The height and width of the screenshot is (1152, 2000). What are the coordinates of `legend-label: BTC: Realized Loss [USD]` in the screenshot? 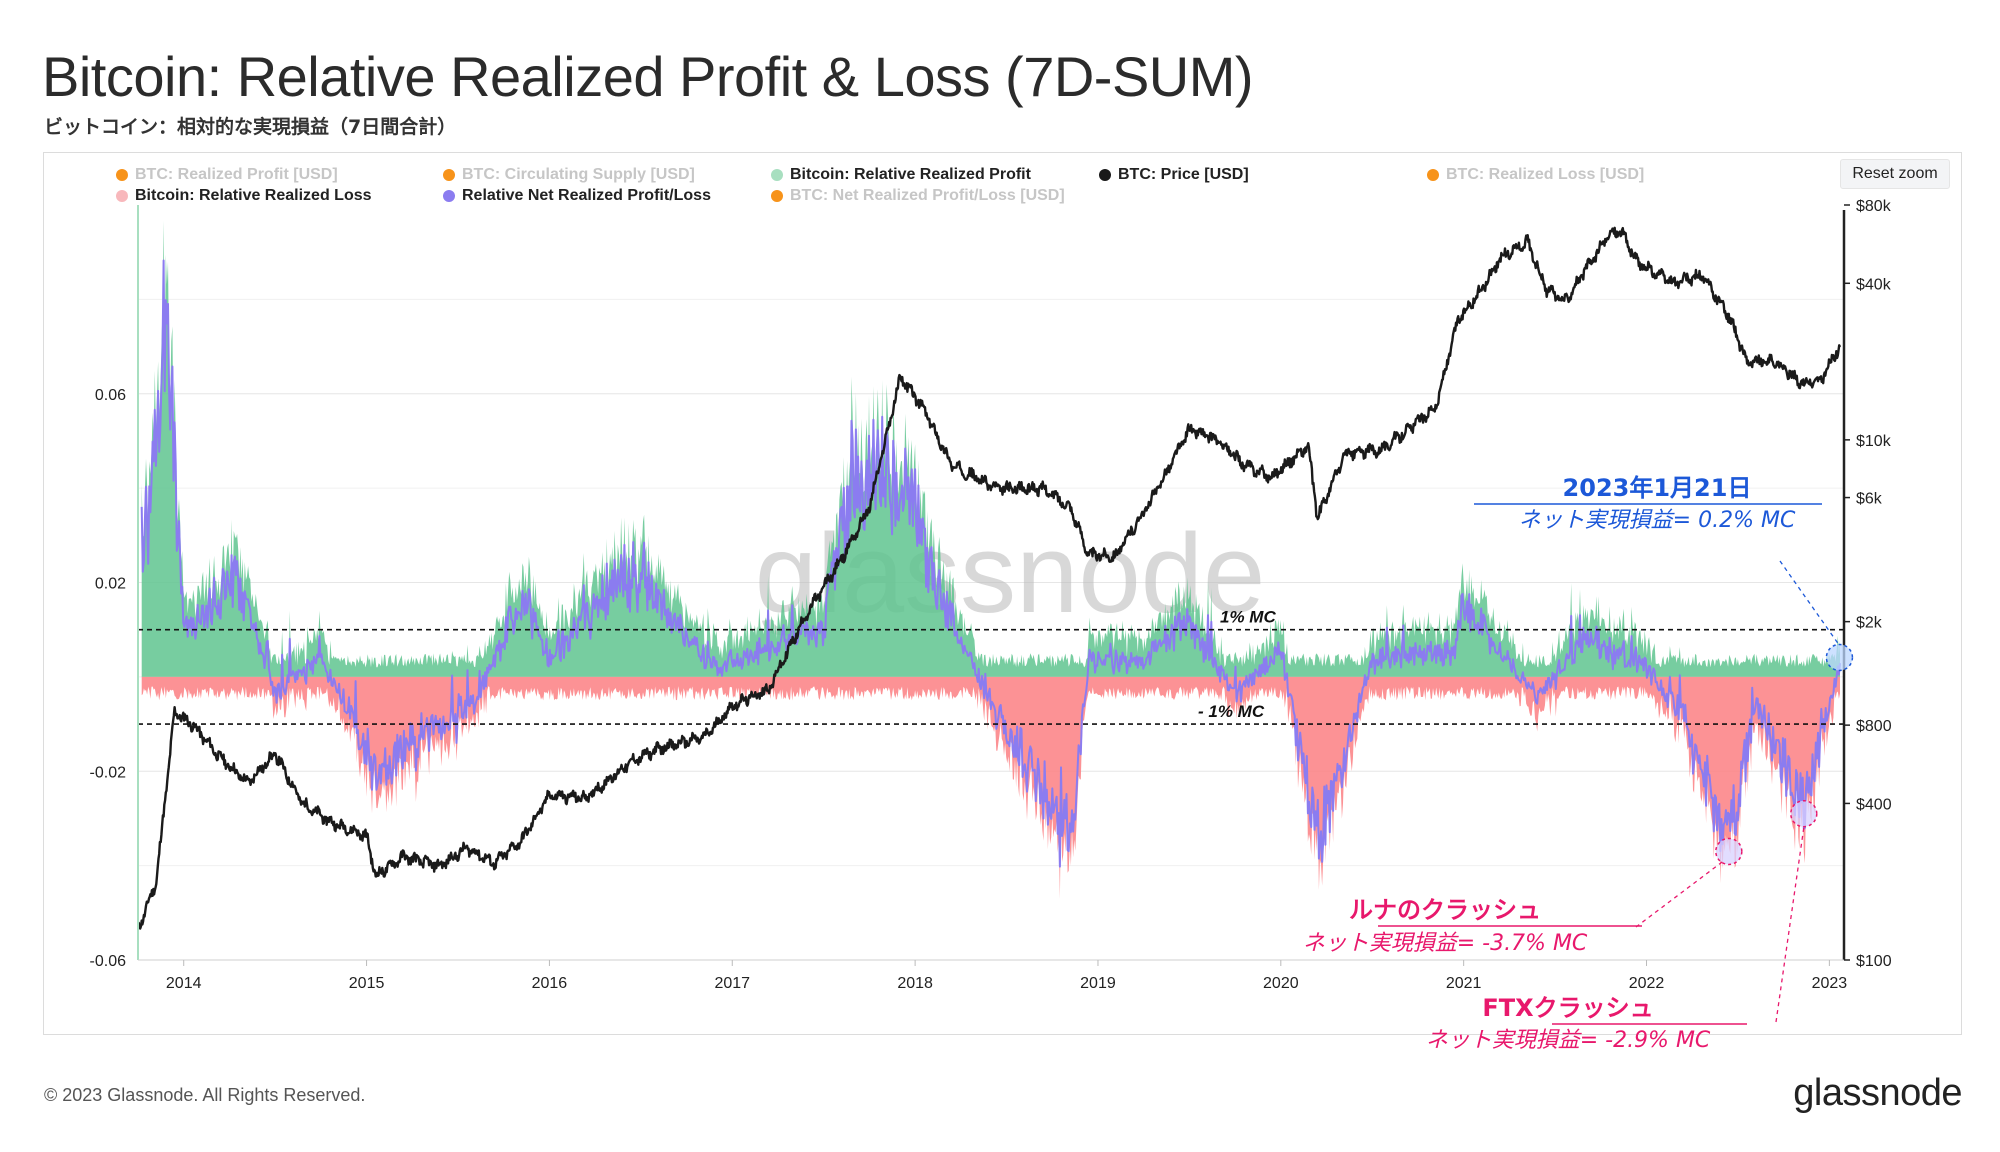 It's located at (1545, 174).